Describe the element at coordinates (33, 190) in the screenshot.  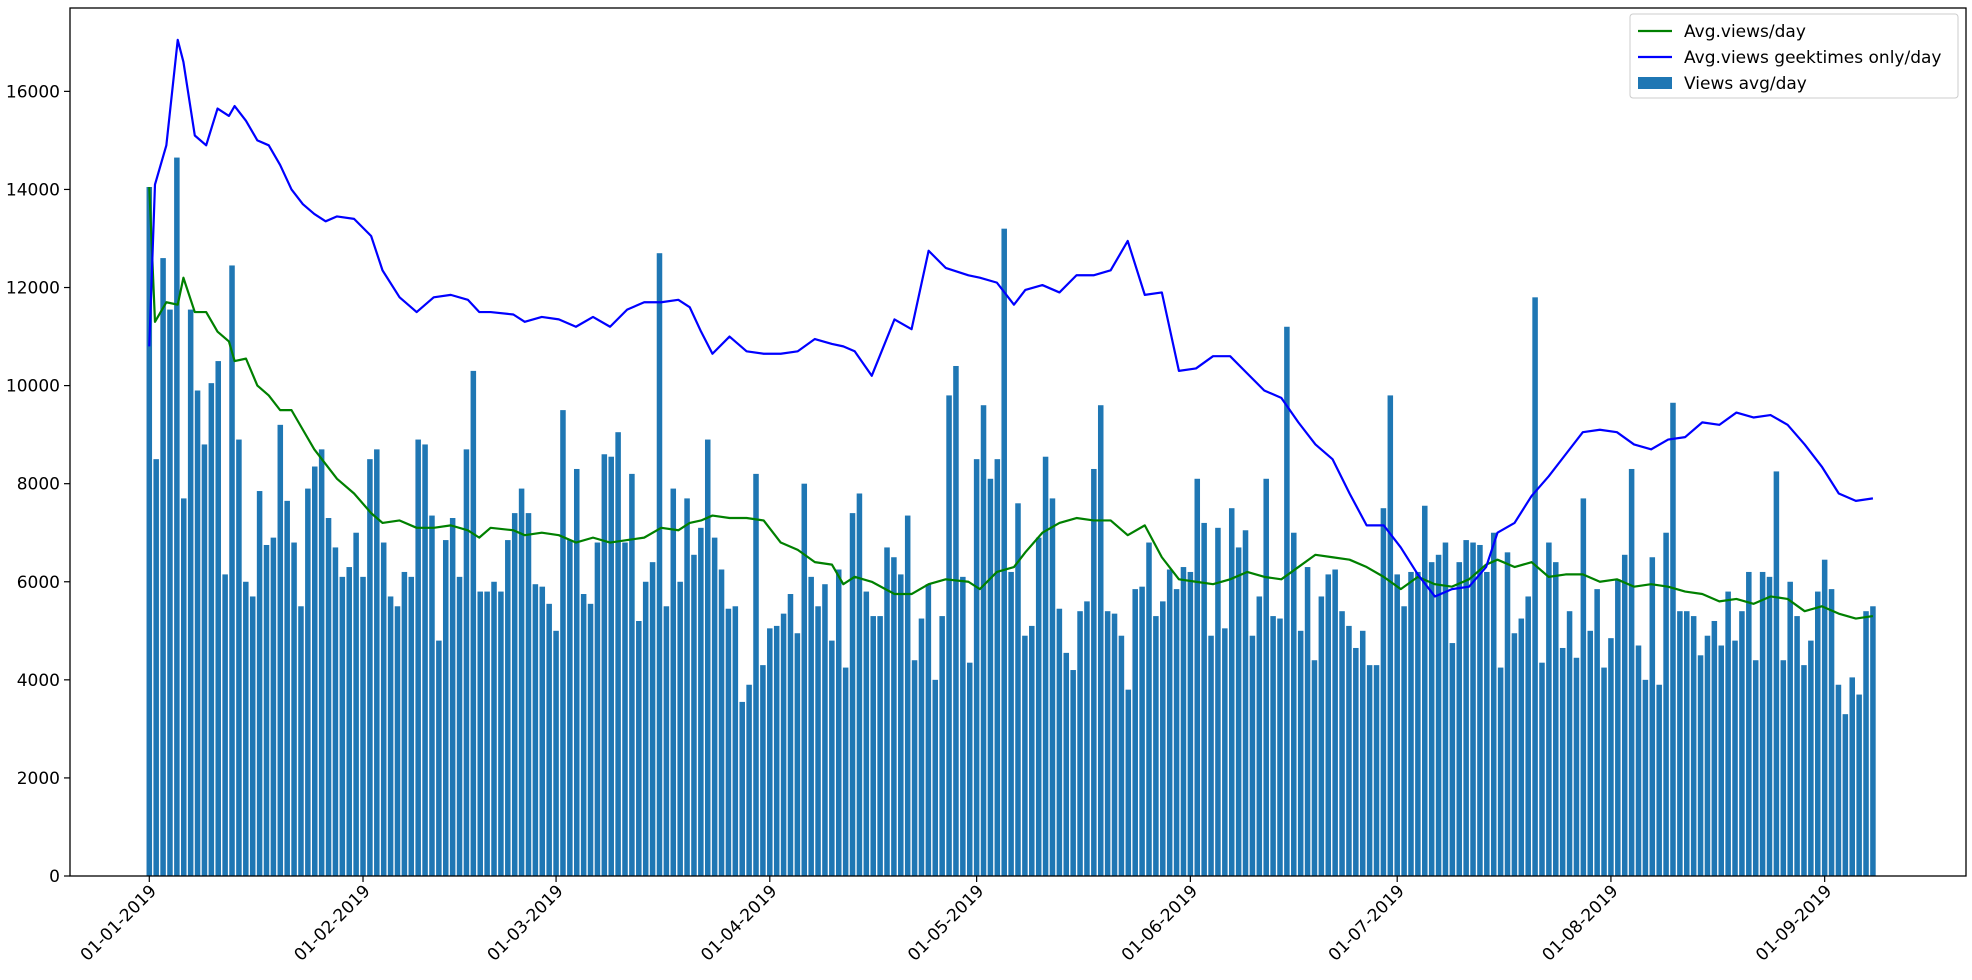
I see `y-tick-label: 14000` at that location.